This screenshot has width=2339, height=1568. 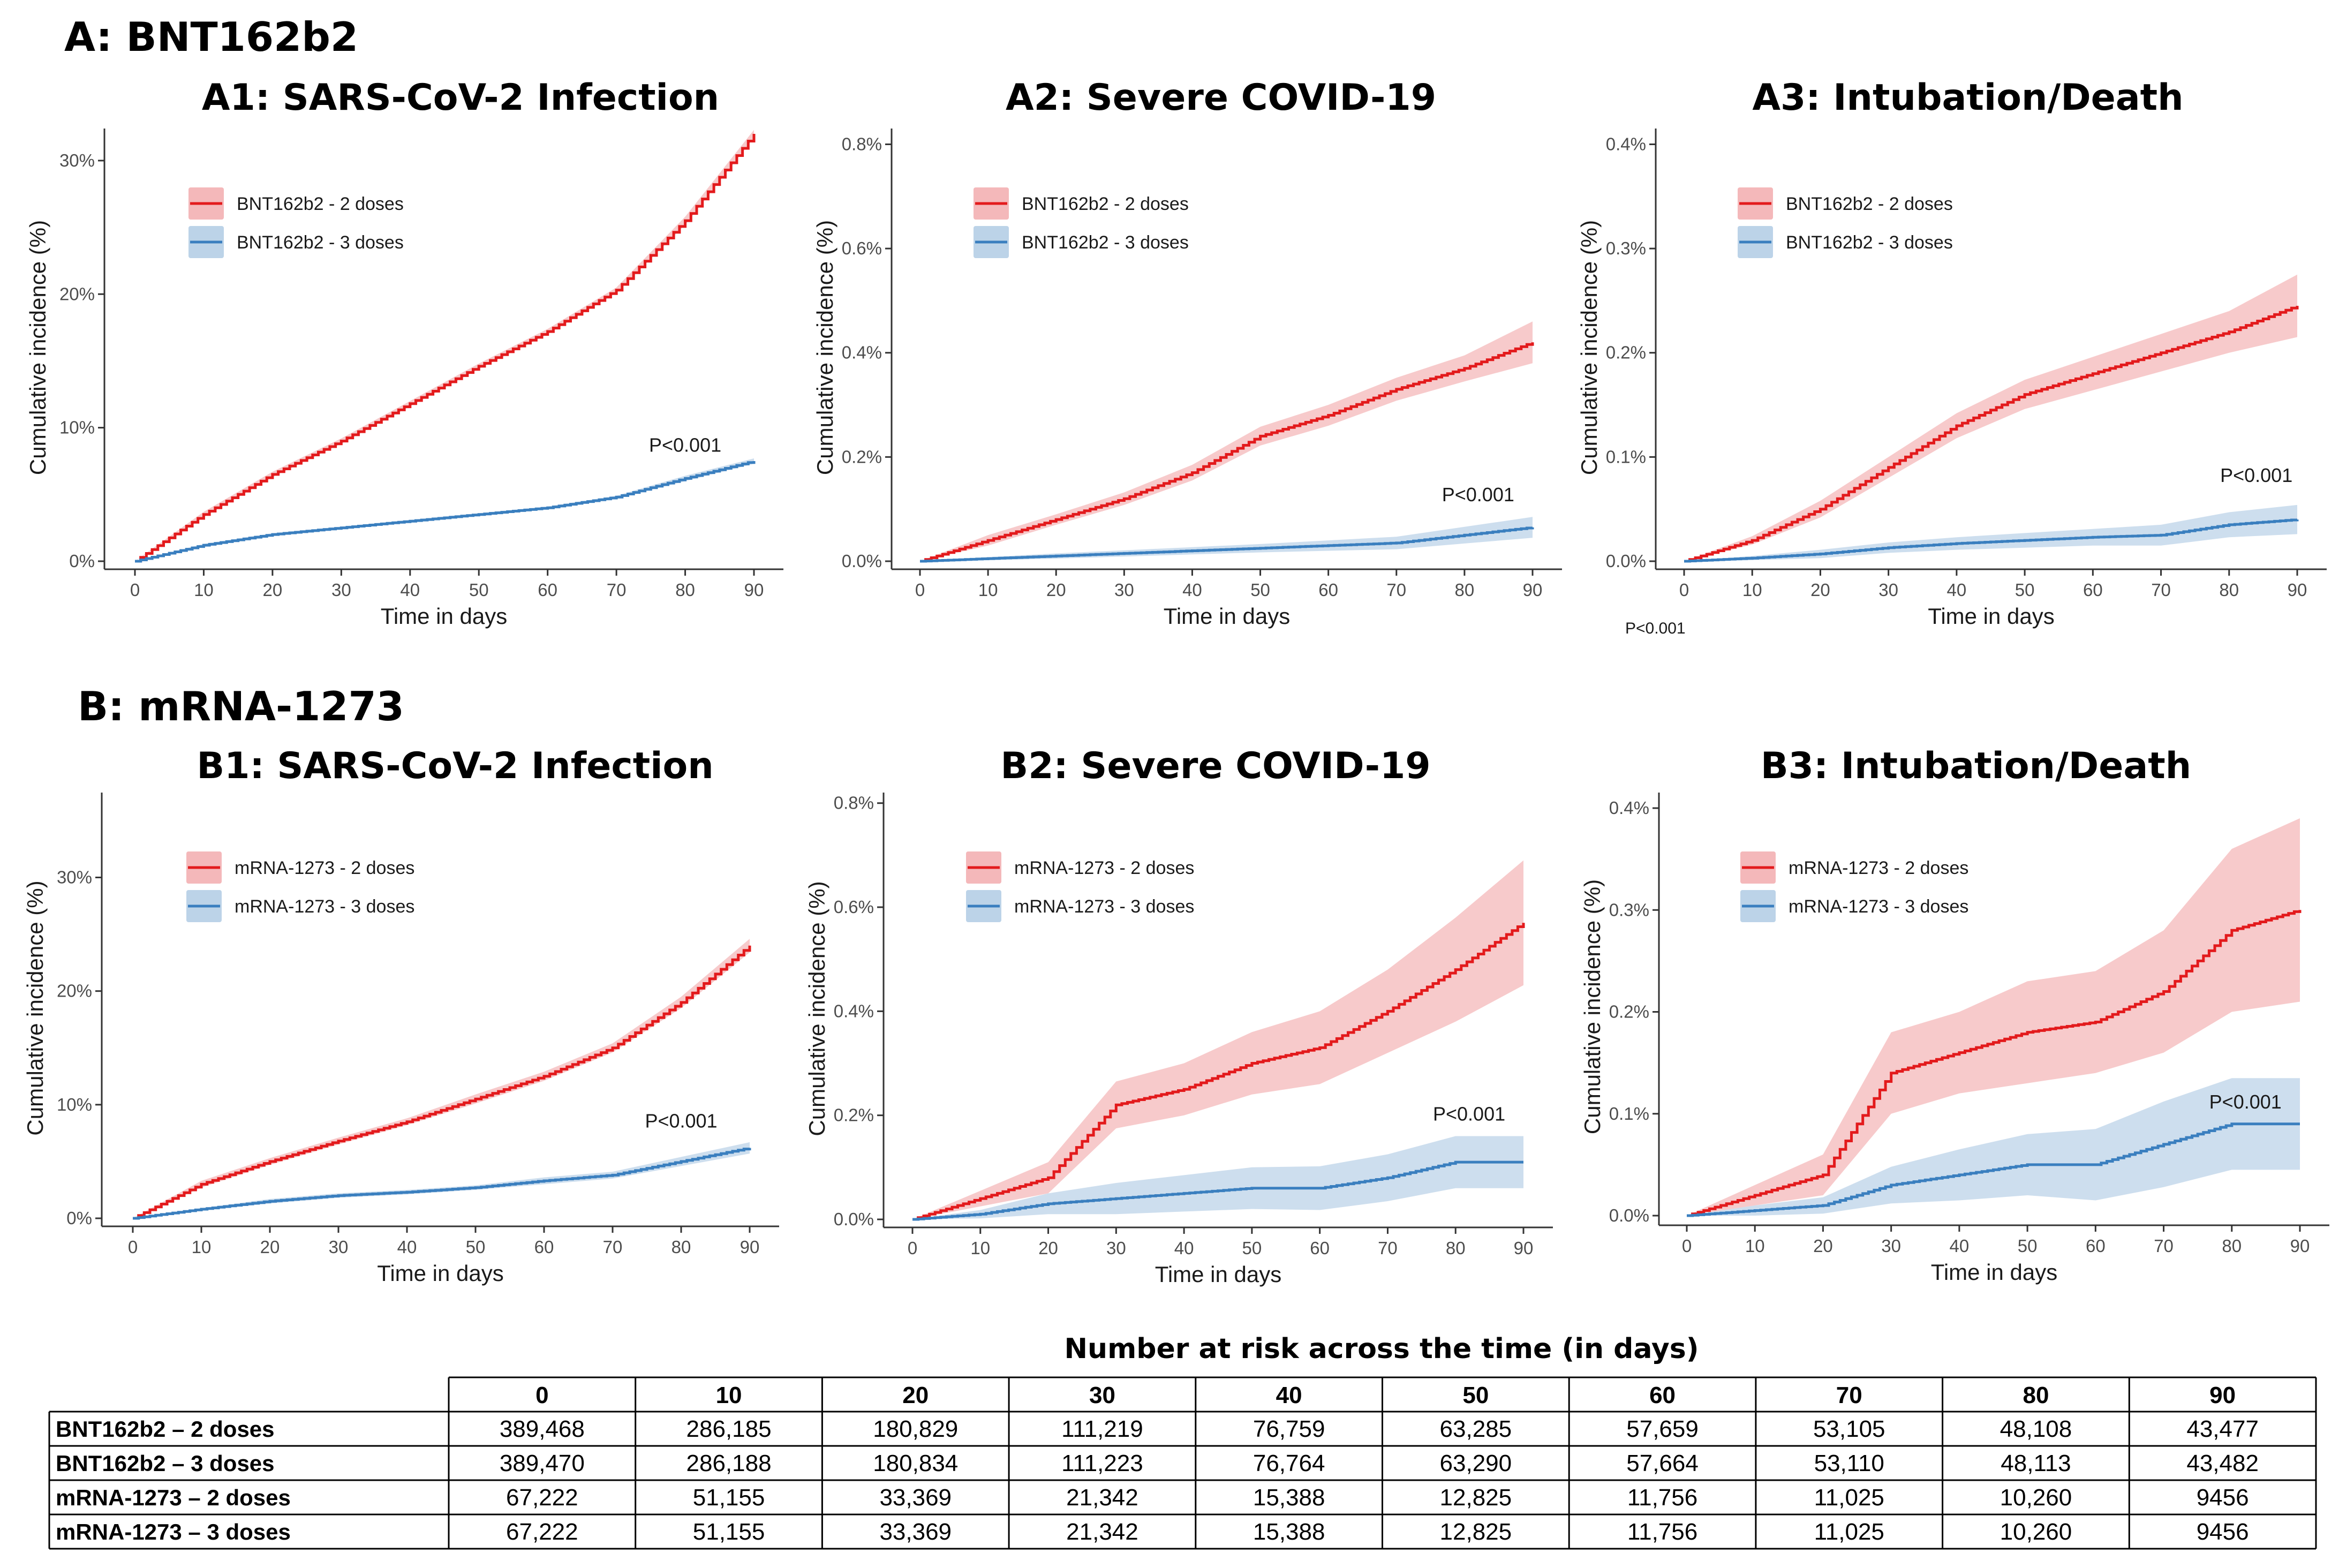 I want to click on table-cell: 76,759, so click(x=1289, y=1429).